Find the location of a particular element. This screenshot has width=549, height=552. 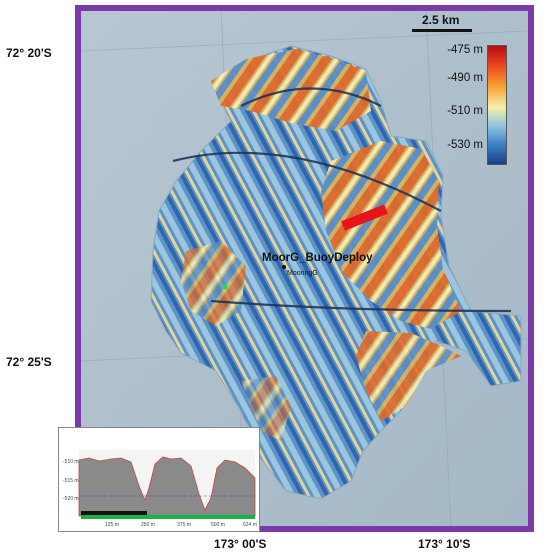

swath-warm-east is located at coordinates (391, 235).